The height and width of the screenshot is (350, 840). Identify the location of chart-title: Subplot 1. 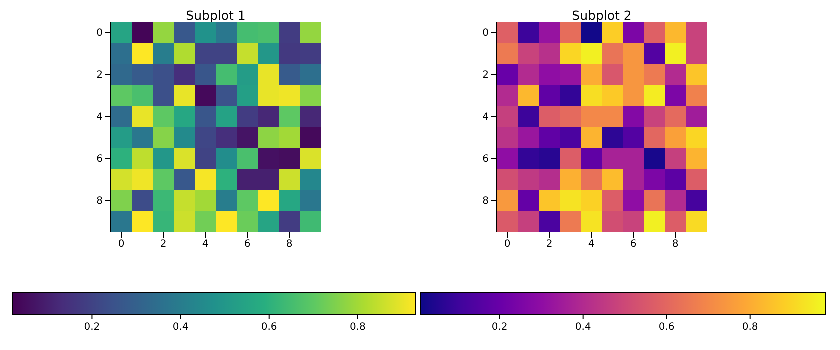
(216, 15).